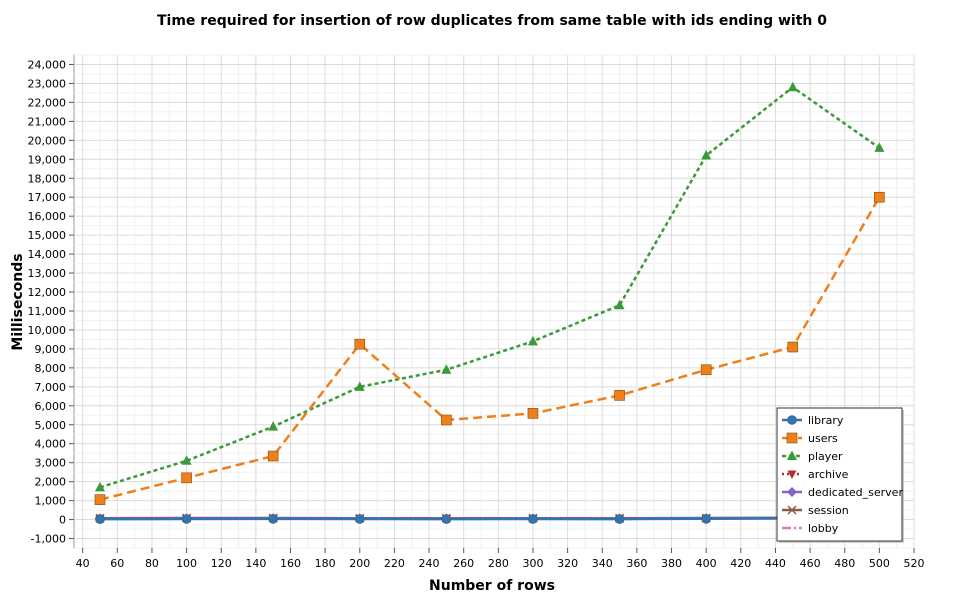  I want to click on y-axis-title: Milliseconds, so click(18, 301).